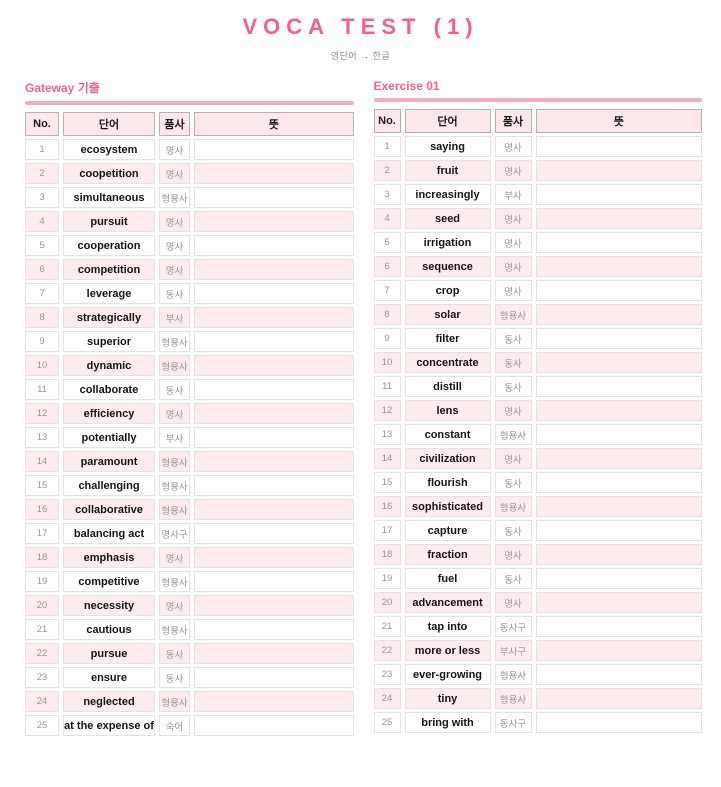  I want to click on word-cell: ecosystem, so click(109, 149).